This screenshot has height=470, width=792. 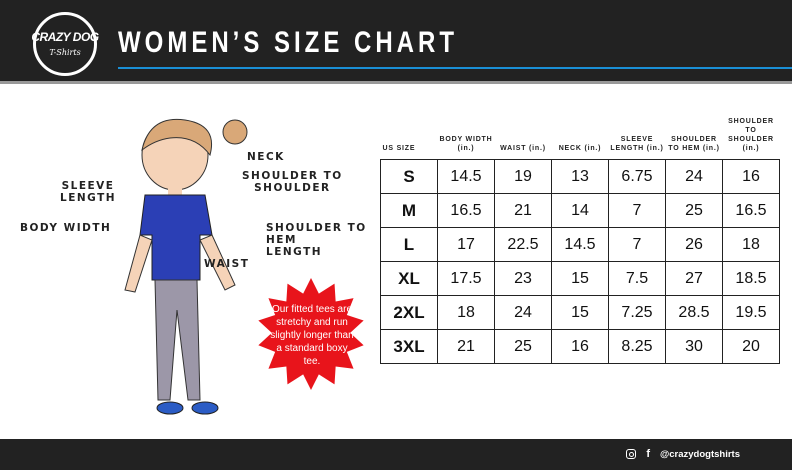 I want to click on measurement-cell: 17, so click(x=466, y=244).